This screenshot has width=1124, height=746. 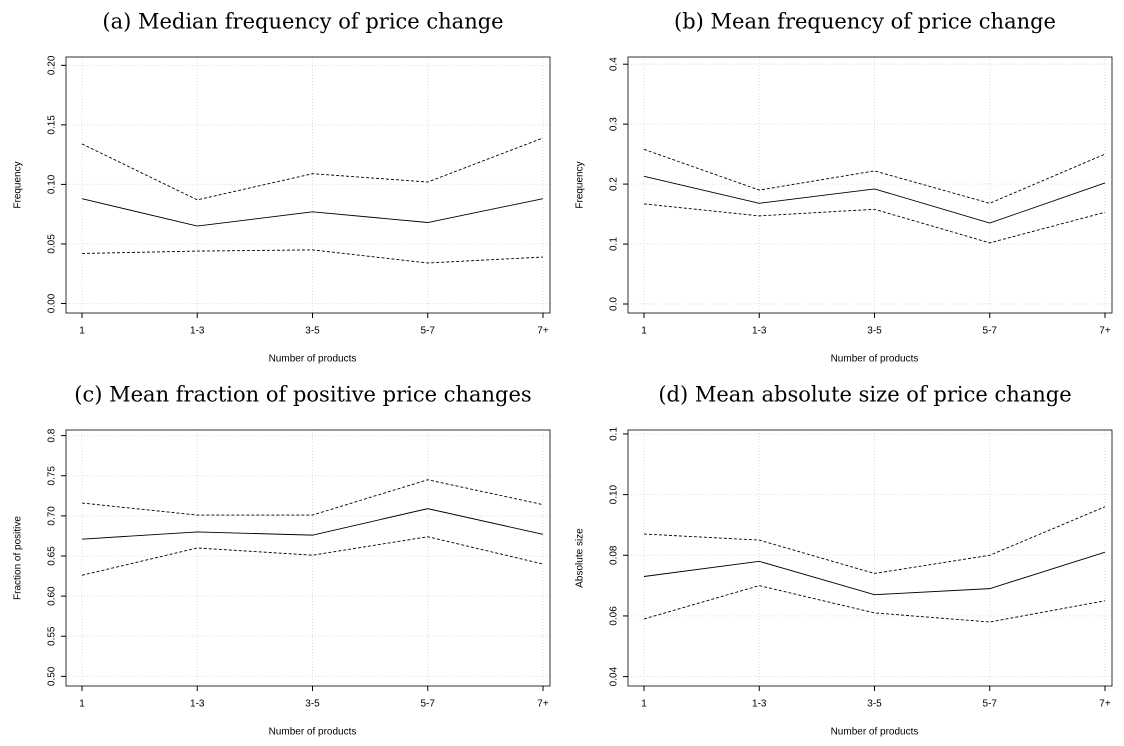 I want to click on y-tick-label: 0.60, so click(x=52, y=596).